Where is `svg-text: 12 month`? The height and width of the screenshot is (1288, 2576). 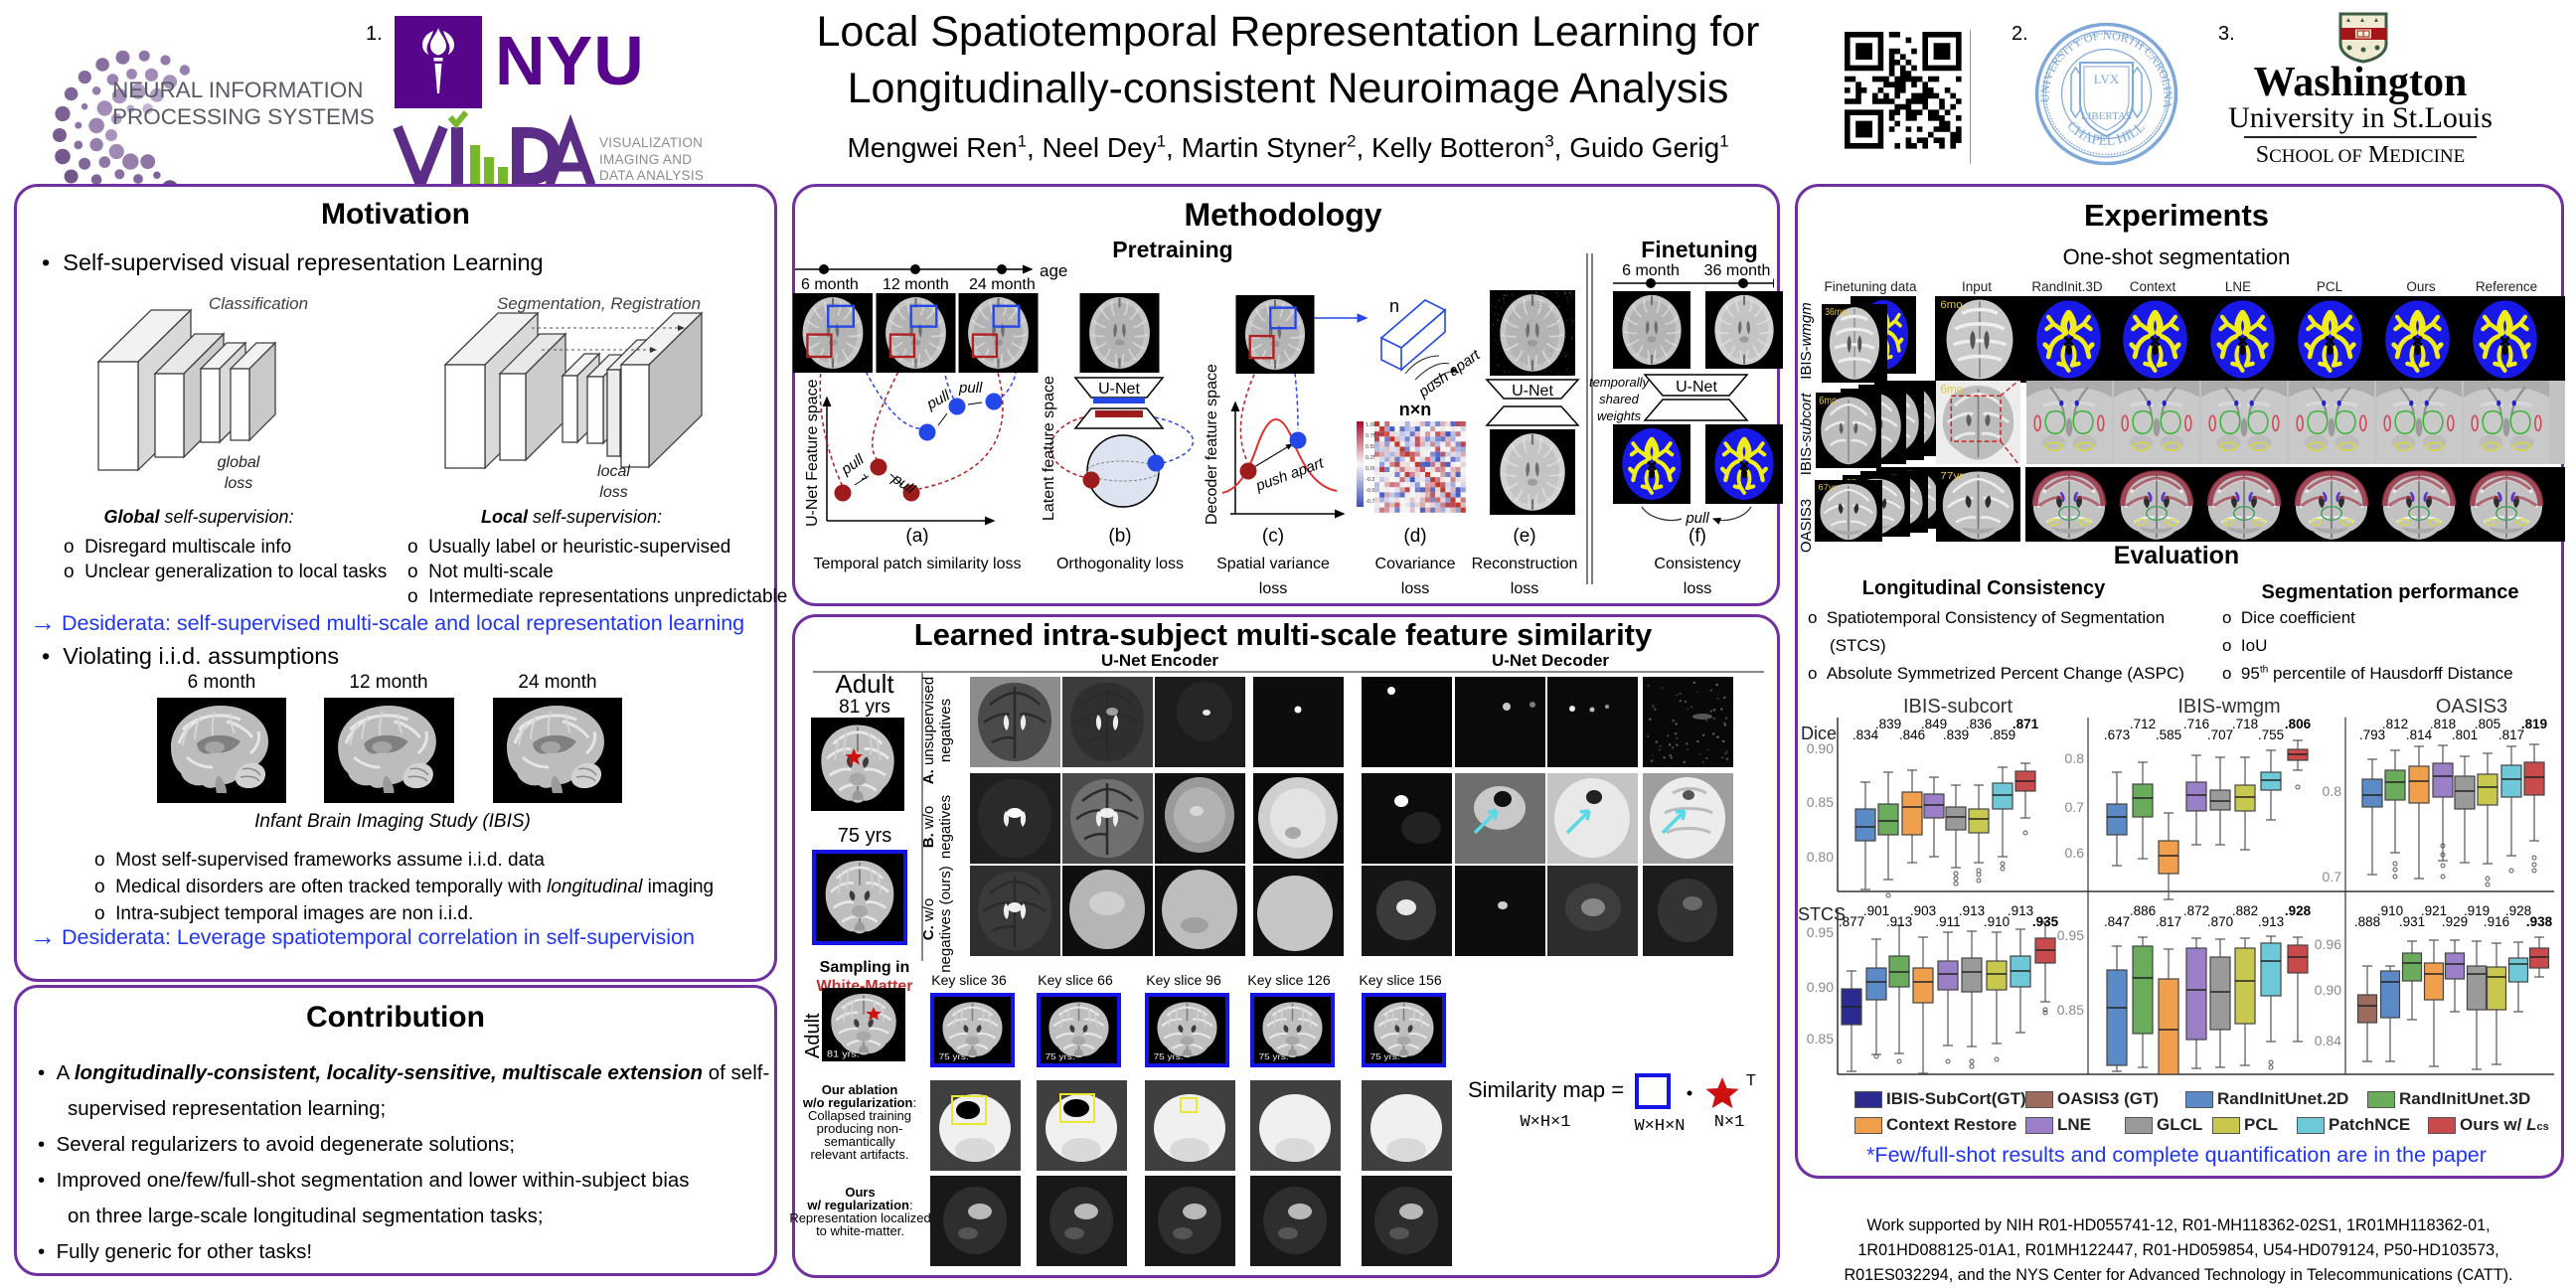 svg-text: 12 month is located at coordinates (916, 284).